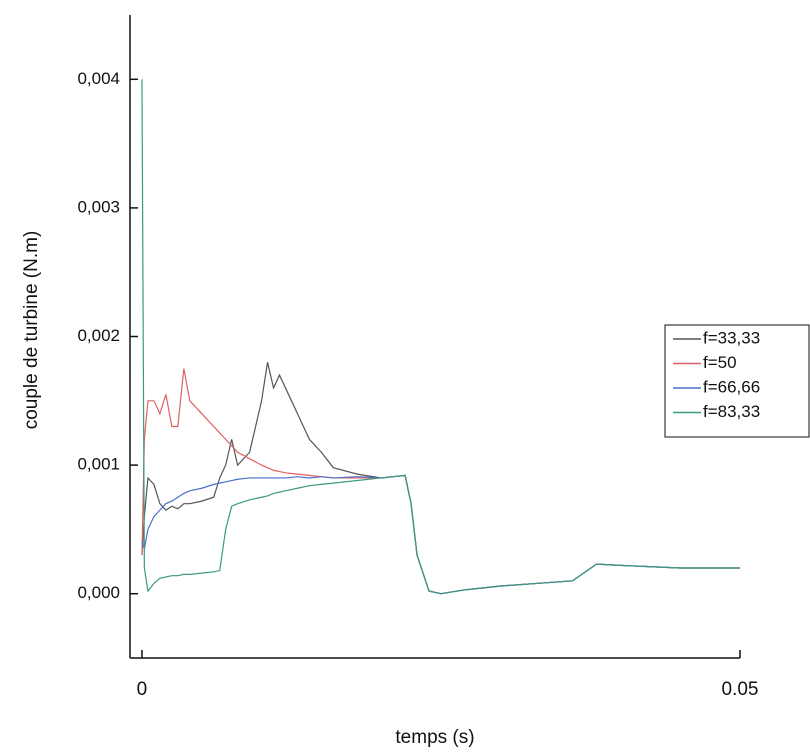 The image size is (810, 756). What do you see at coordinates (98, 592) in the screenshot?
I see `y-tick-label: 0,000` at bounding box center [98, 592].